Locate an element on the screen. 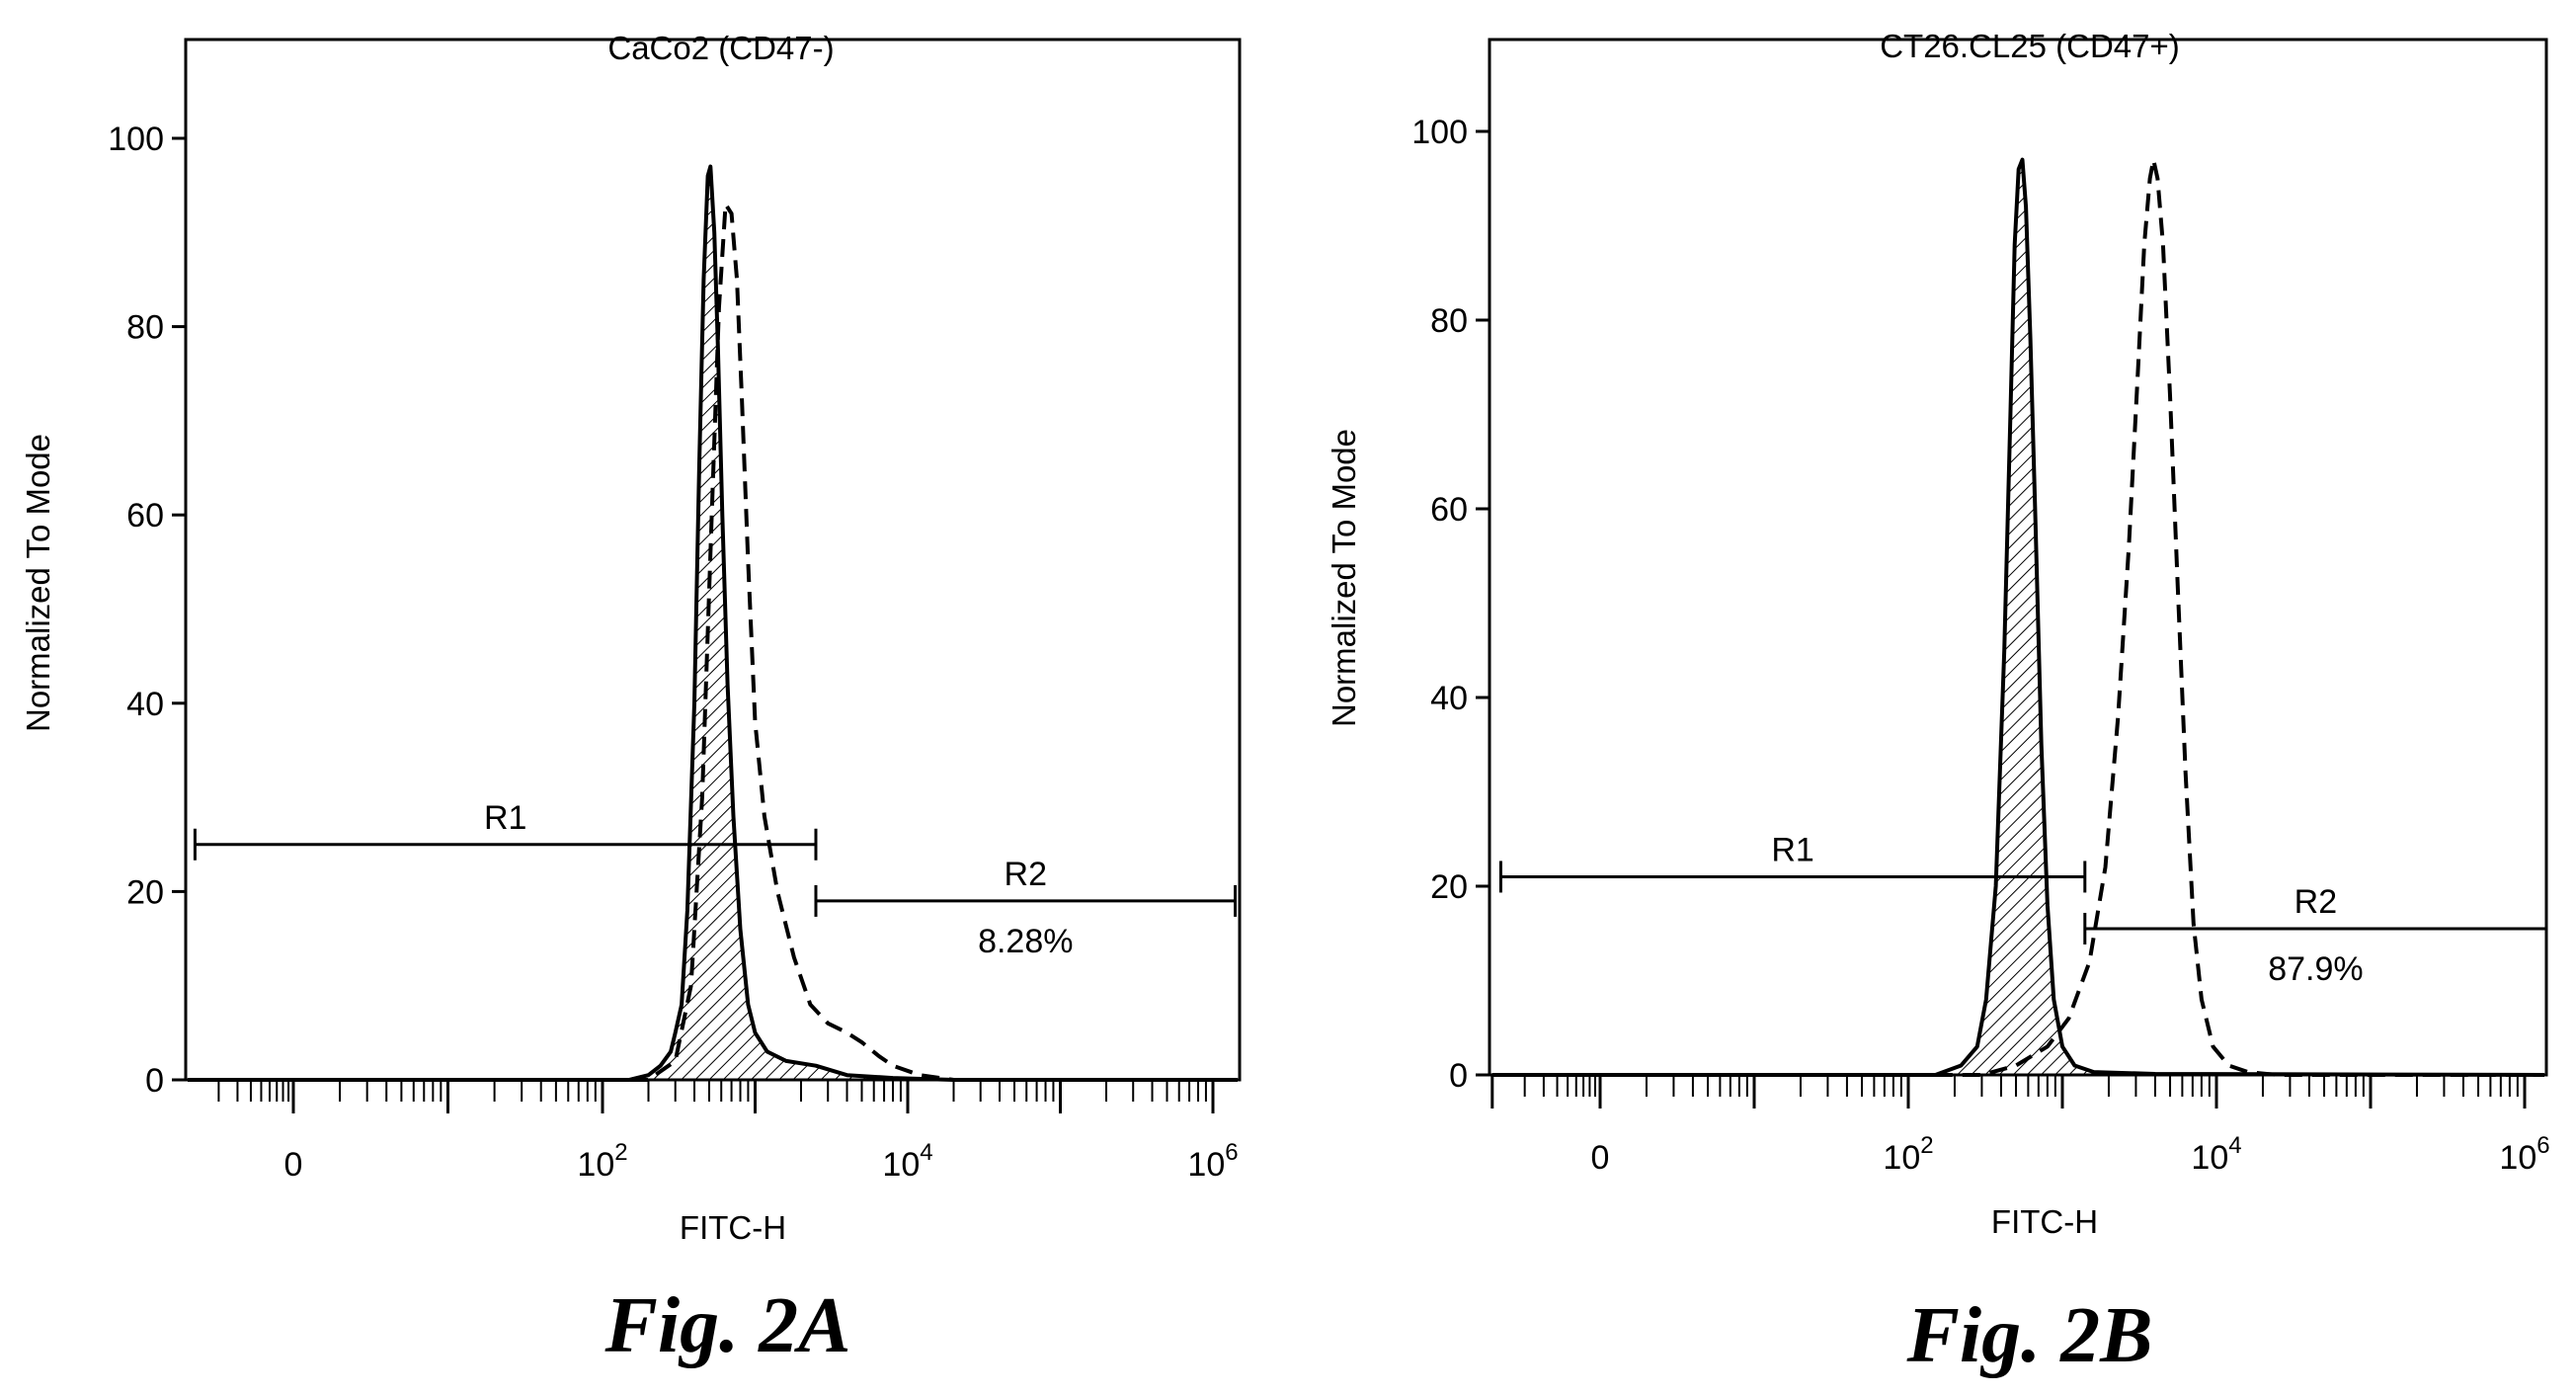 This screenshot has height=1396, width=2576. gate-percent: 8.28% is located at coordinates (1025, 941).